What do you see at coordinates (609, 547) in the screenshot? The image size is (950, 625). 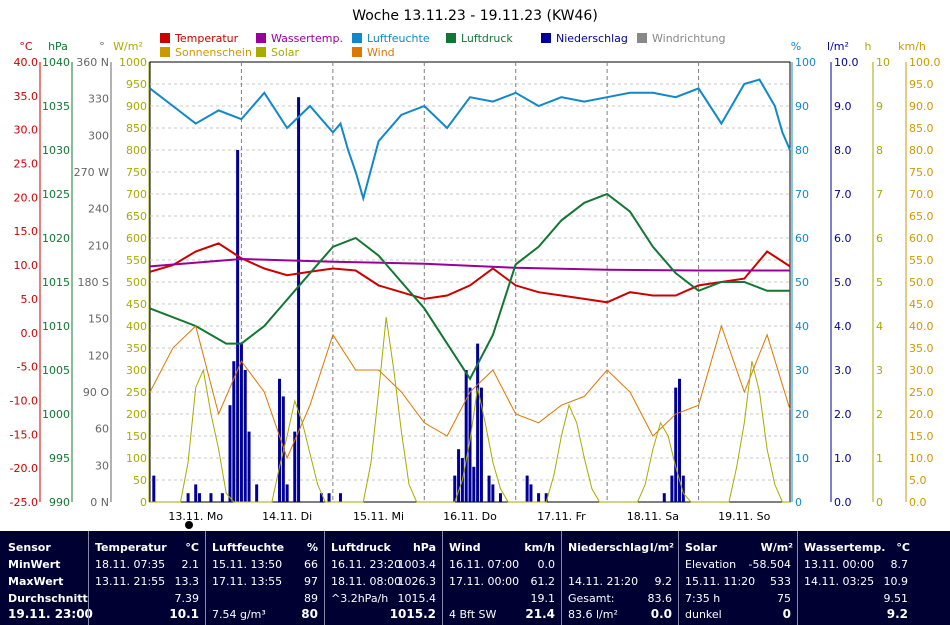 I see `header-rain: Niederschlag` at bounding box center [609, 547].